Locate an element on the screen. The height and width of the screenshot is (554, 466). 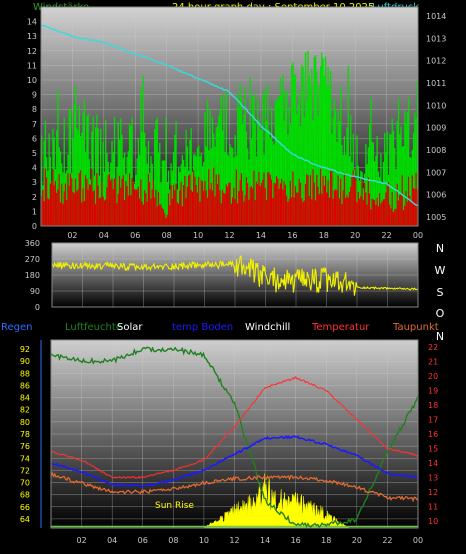
sun-rise-annotation: Sun Rise is located at coordinates (174, 506).